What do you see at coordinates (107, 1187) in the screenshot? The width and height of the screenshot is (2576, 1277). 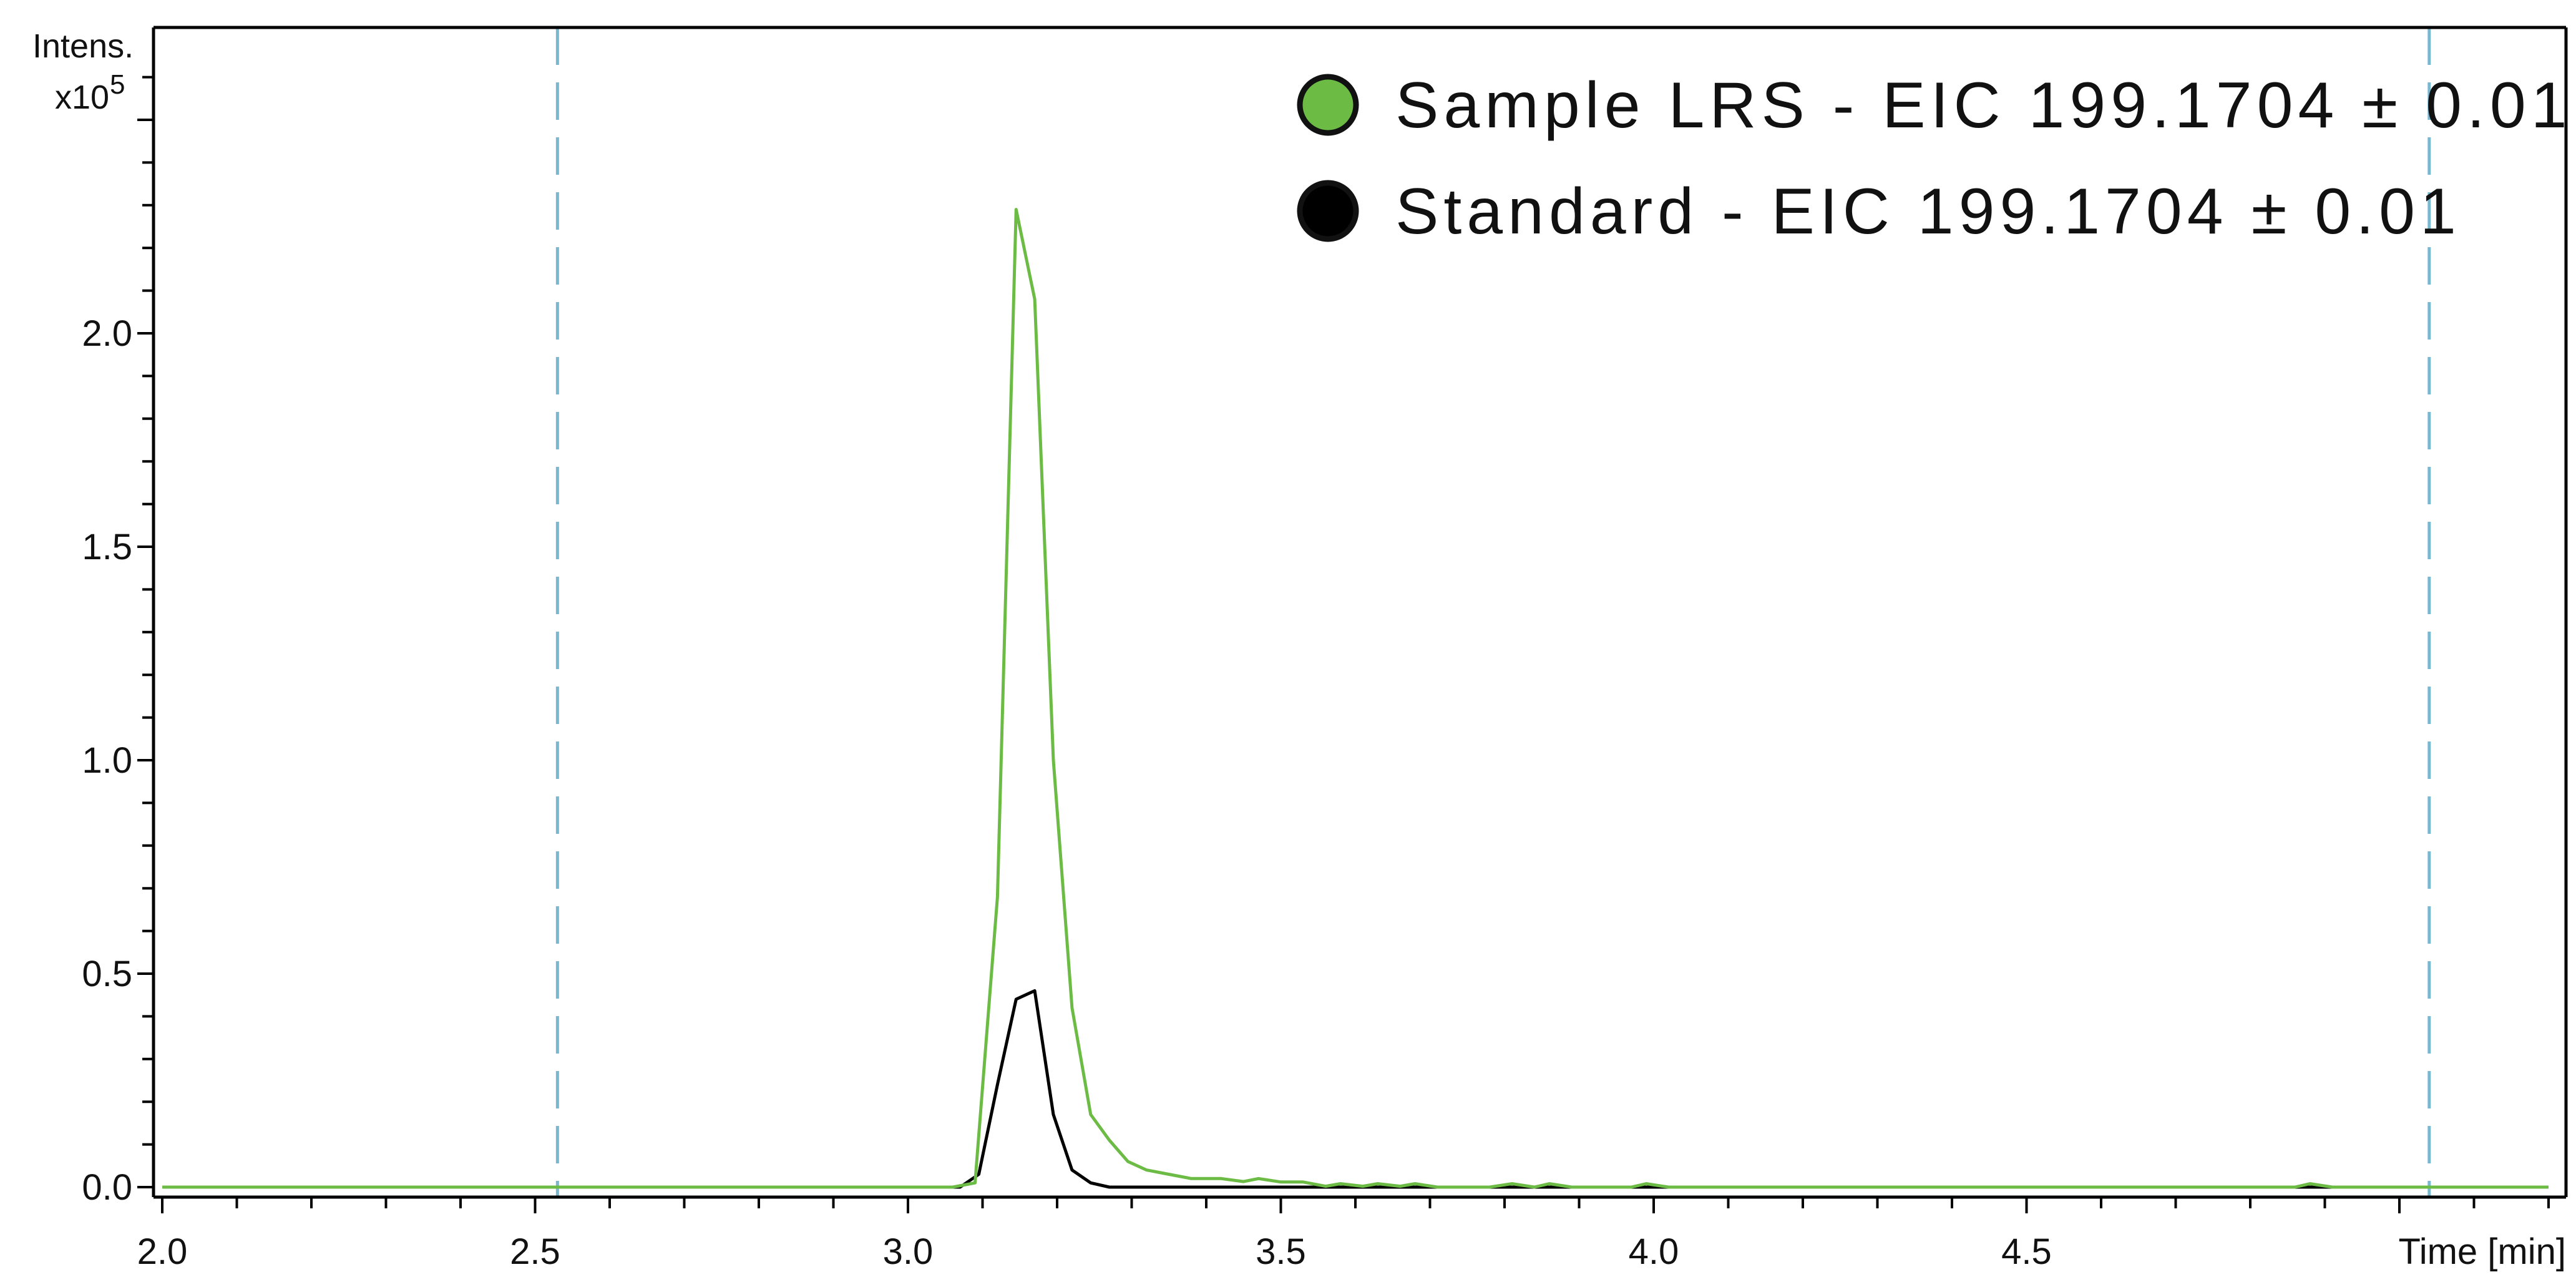 I see `y-tick-label: 0.0` at bounding box center [107, 1187].